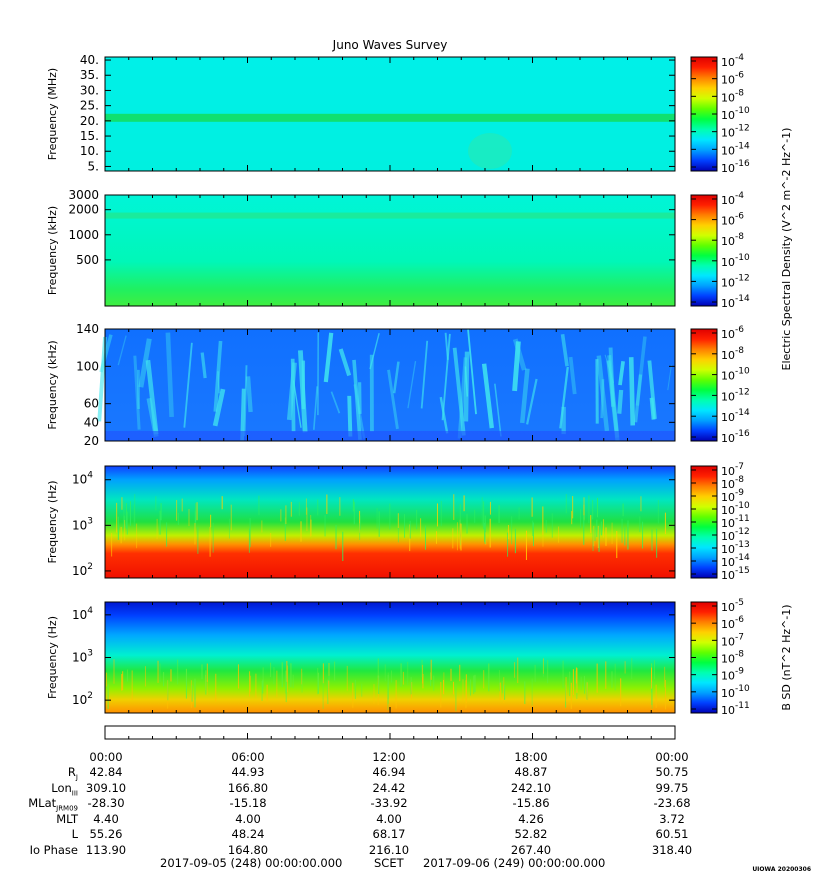 The image size is (815, 880). I want to click on ephemeris-value: -23.68, so click(672, 803).